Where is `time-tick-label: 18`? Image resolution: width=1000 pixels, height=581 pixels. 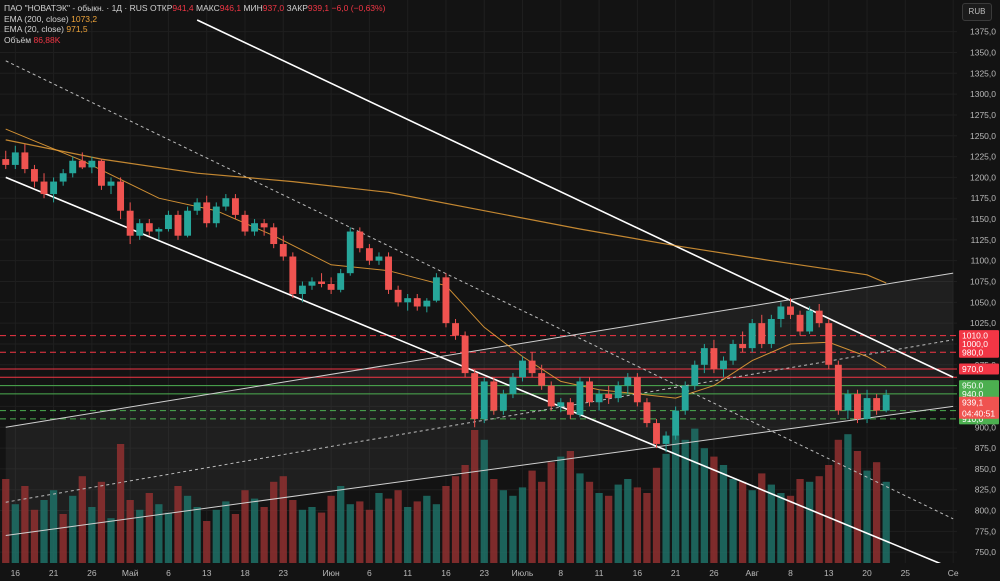 time-tick-label: 18 is located at coordinates (245, 573).